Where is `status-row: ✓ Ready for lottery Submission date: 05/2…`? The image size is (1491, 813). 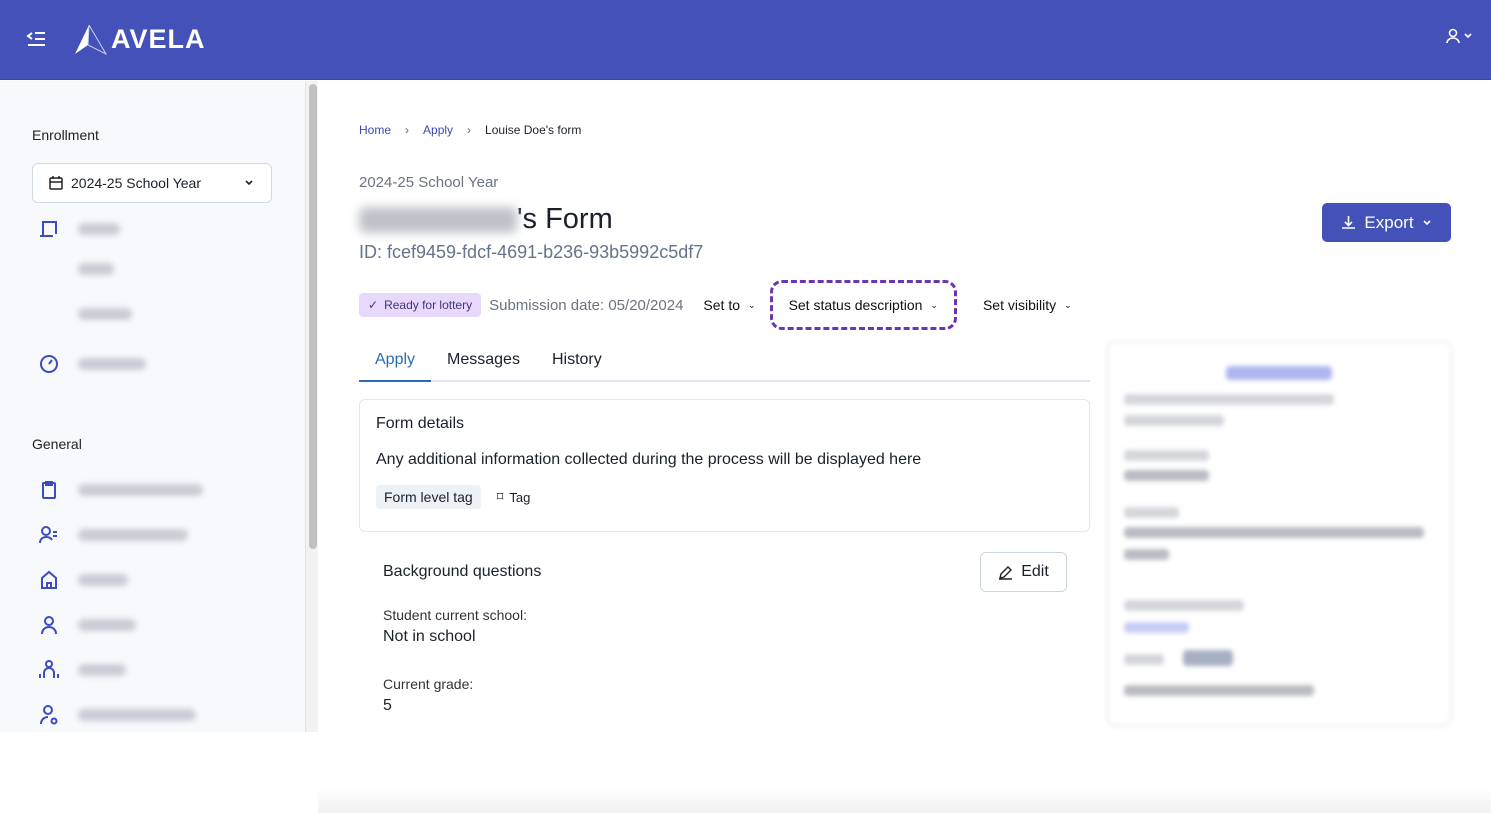 status-row: ✓ Ready for lottery Submission date: 05/2… is located at coordinates (715, 305).